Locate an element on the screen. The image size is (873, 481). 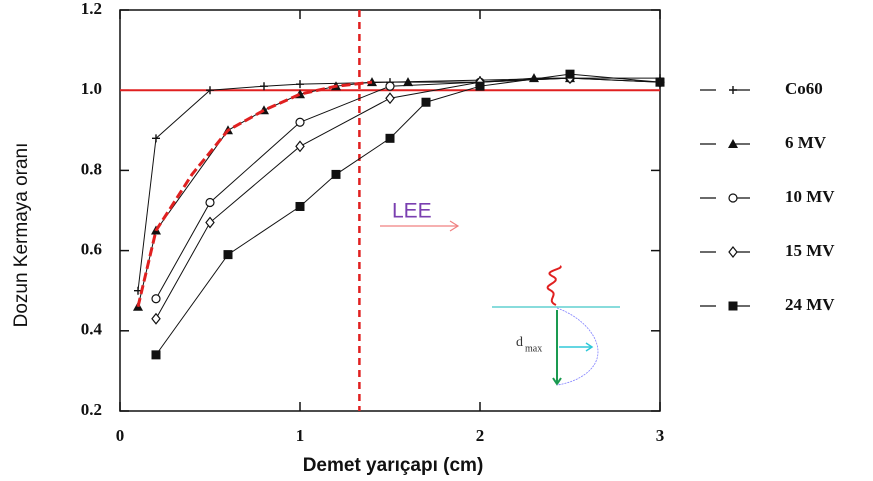
legend-label: 6 MV is located at coordinates (806, 142).